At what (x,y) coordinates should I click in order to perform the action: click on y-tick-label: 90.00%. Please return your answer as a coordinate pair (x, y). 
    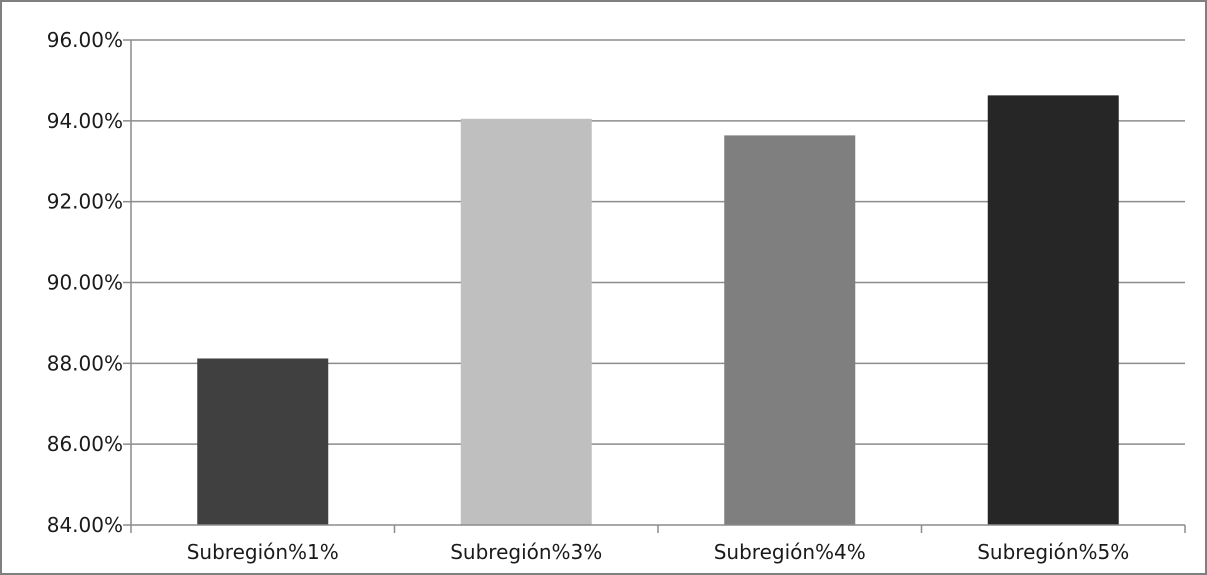
    Looking at the image, I should click on (85, 283).